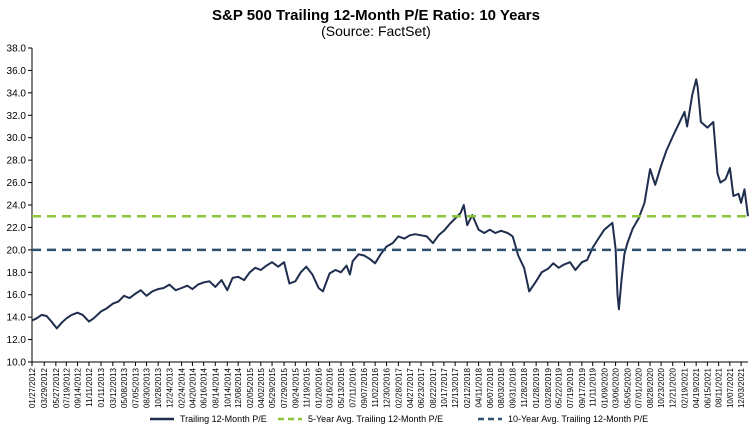 The image size is (752, 430). What do you see at coordinates (250, 387) in the screenshot?
I see `x-tick-label: 02/05/2015` at bounding box center [250, 387].